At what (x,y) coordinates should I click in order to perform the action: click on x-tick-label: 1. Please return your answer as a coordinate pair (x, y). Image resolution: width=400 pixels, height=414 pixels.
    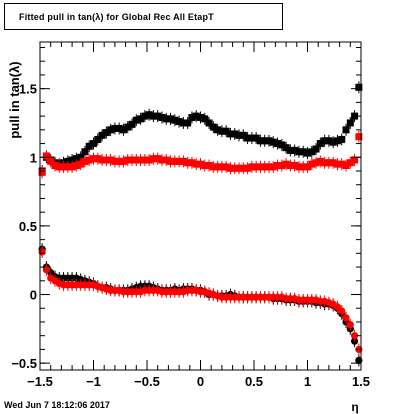
    Looking at the image, I should click on (307, 381).